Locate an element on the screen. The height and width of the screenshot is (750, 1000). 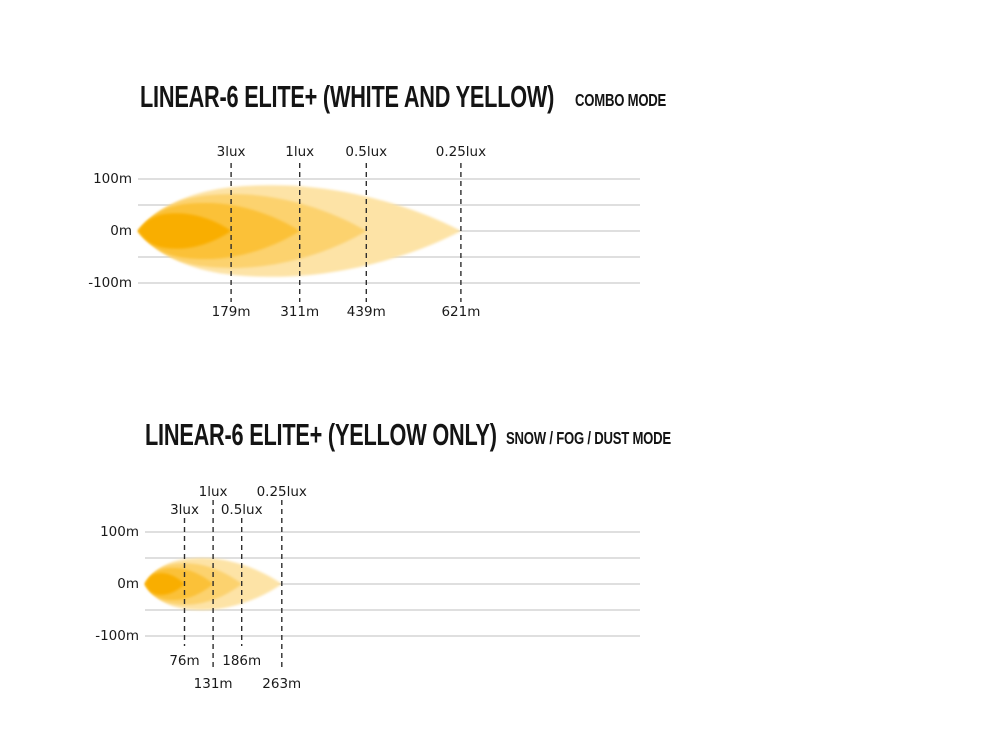
distance-label-311m: 311m is located at coordinates (300, 312).